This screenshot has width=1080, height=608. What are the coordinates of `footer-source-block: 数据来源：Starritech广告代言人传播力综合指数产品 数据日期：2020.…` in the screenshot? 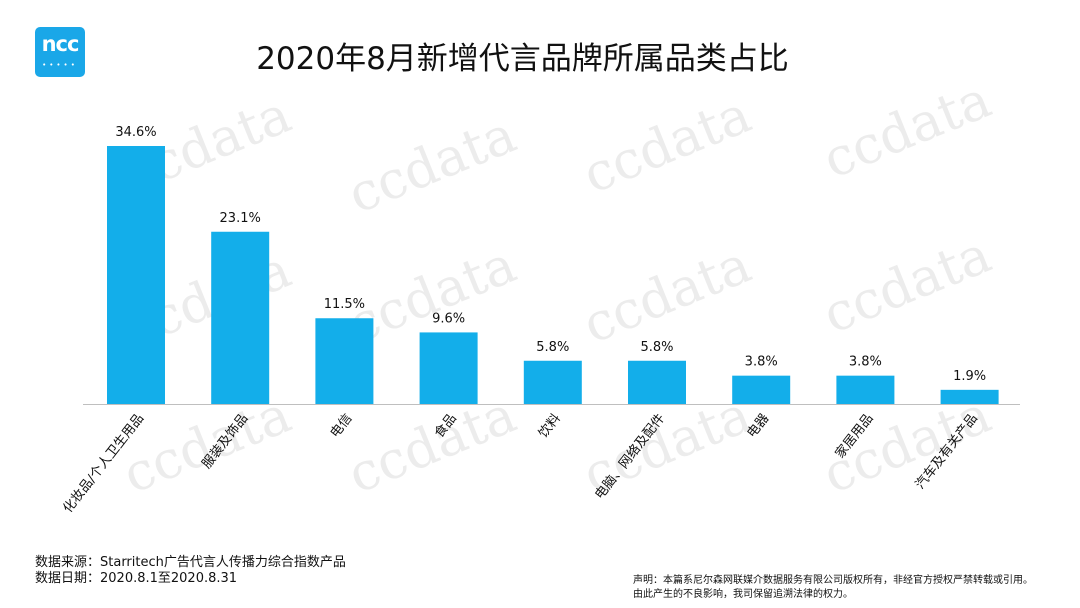 It's located at (190, 571).